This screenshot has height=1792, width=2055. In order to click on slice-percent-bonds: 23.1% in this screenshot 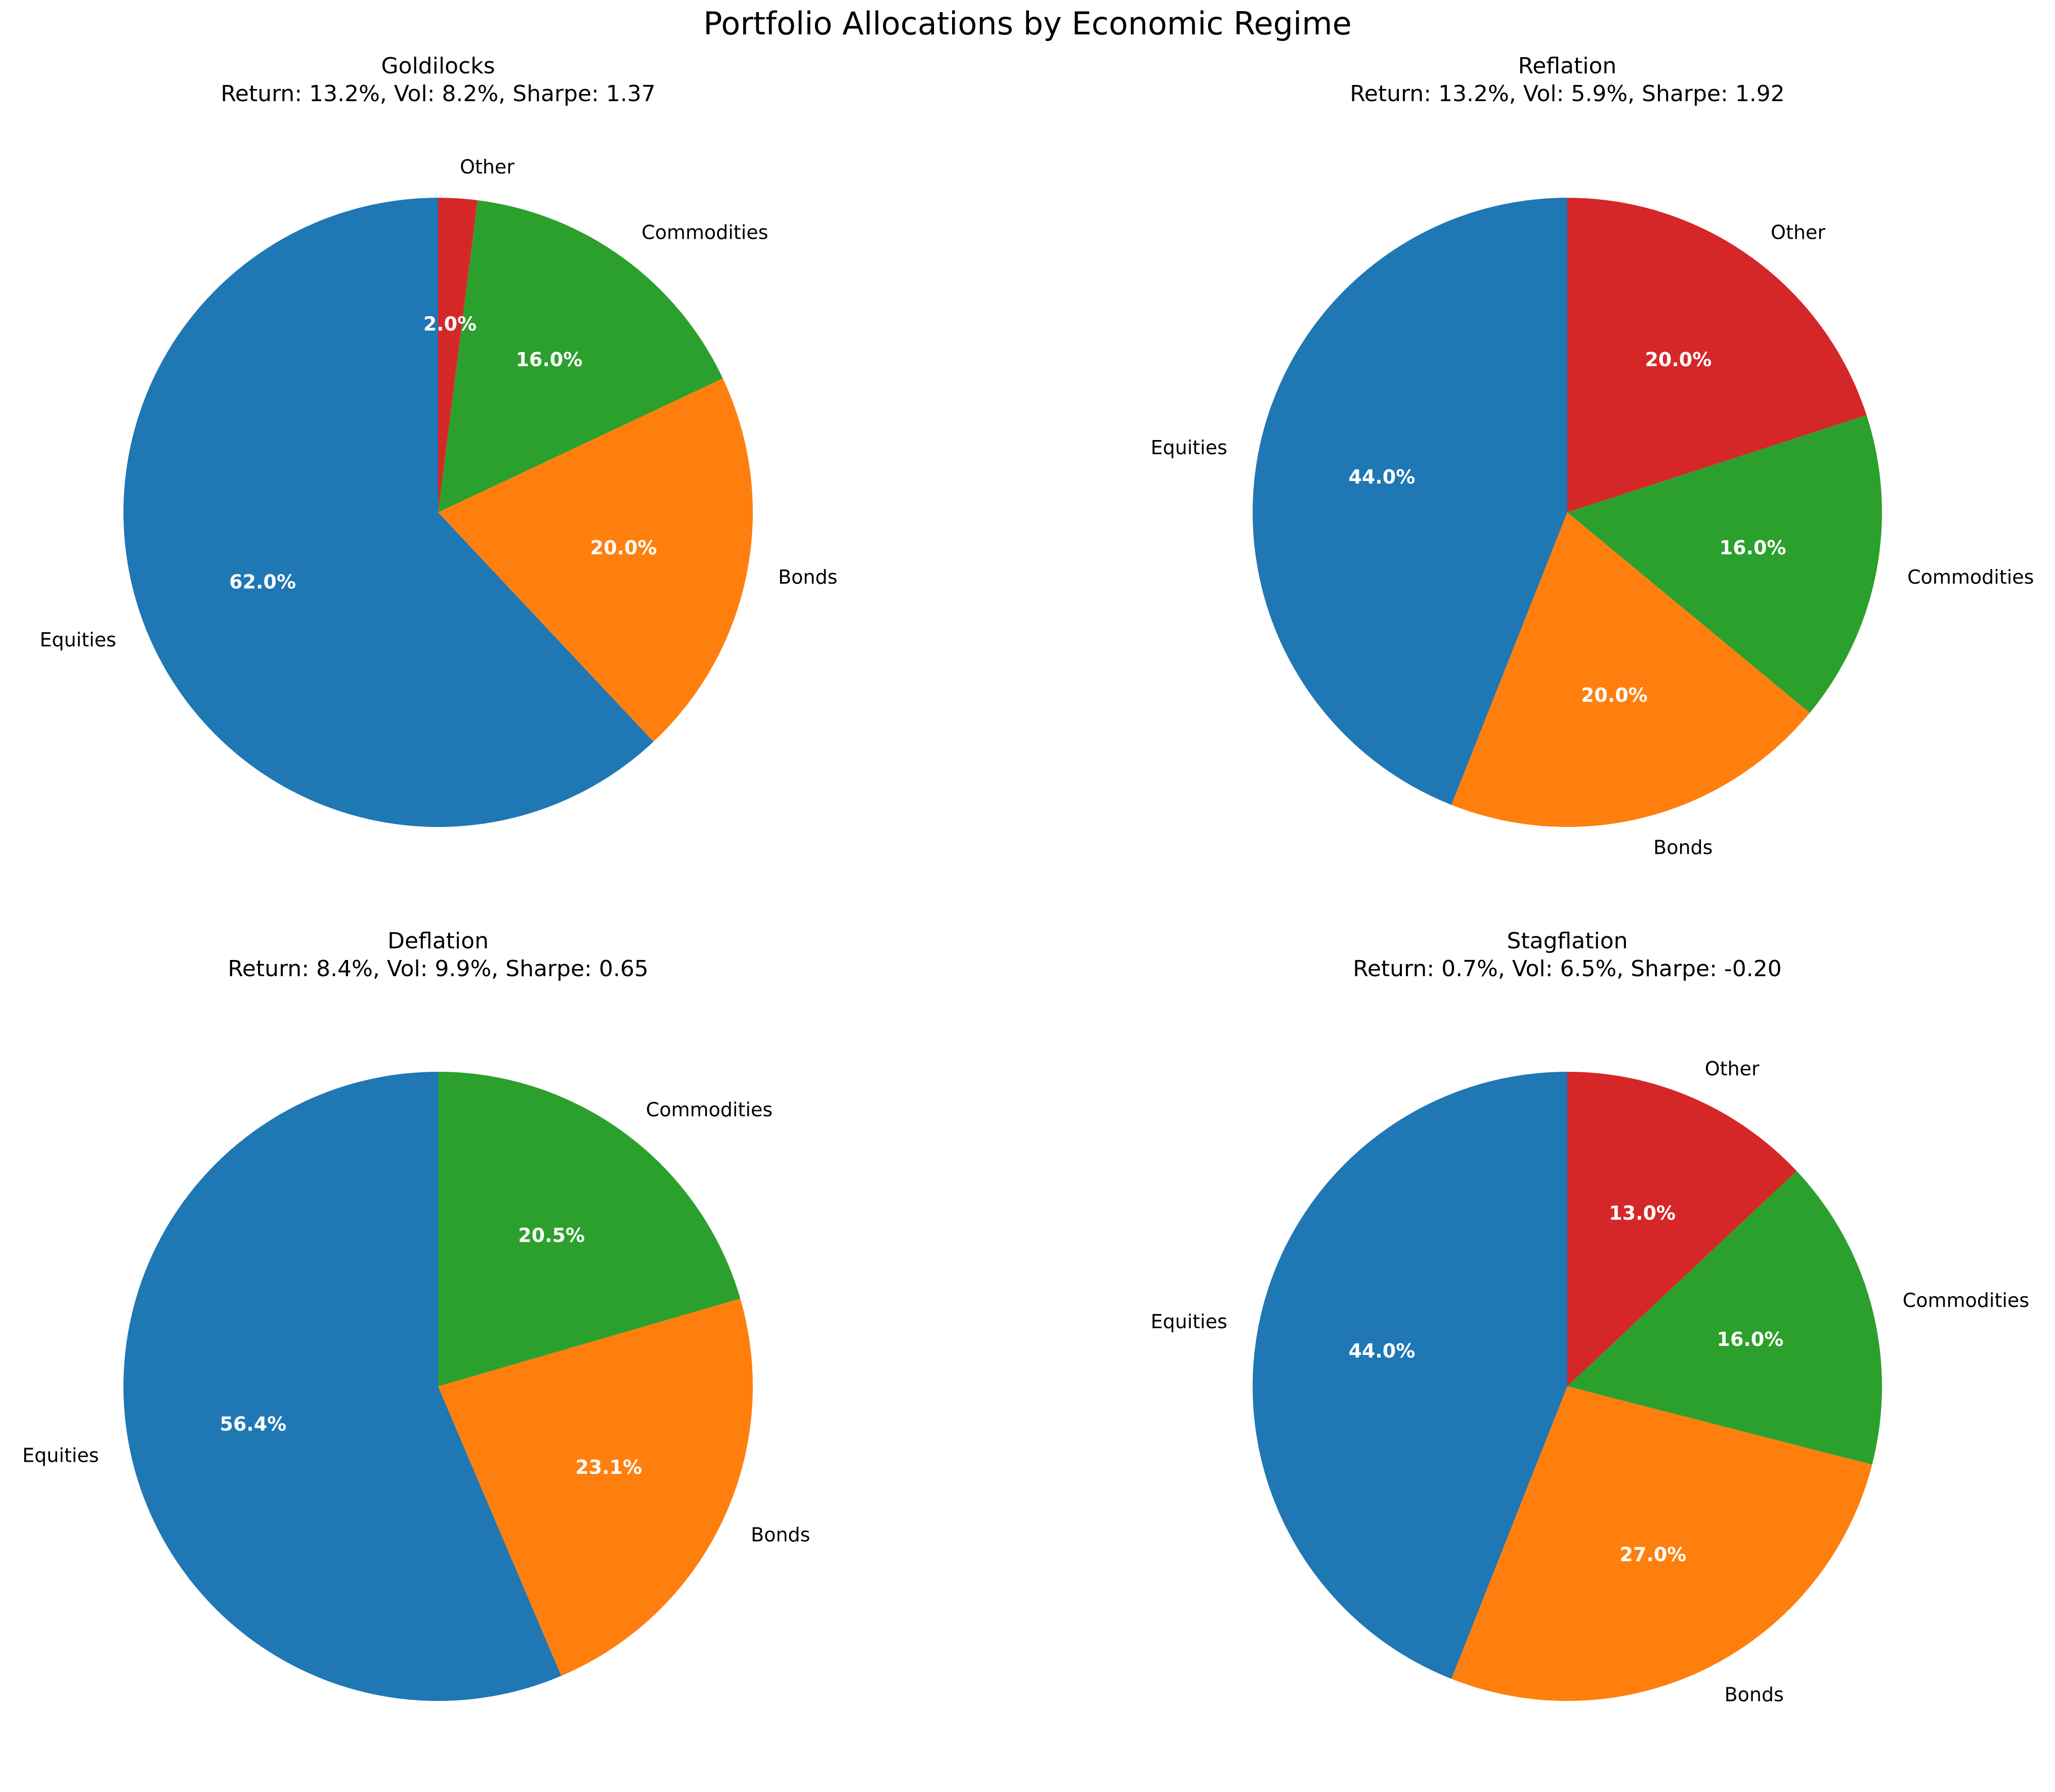, I will do `click(608, 1467)`.